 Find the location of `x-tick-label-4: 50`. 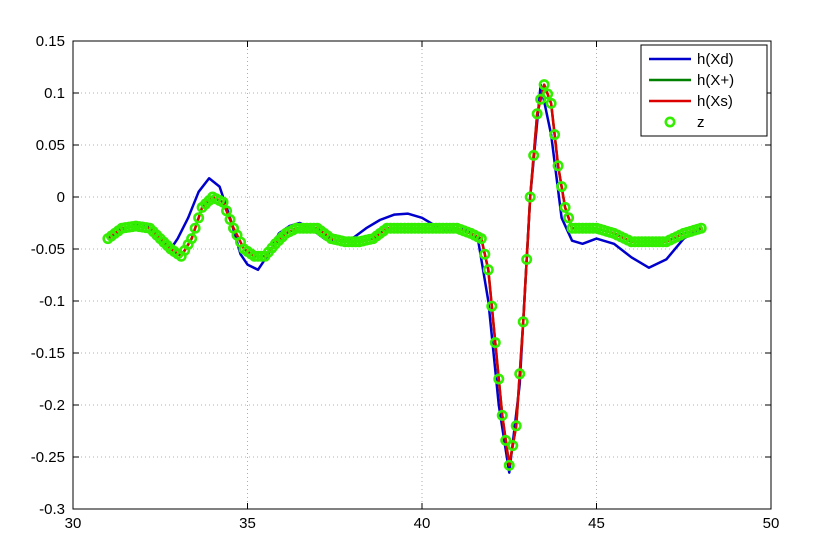

x-tick-label-4: 50 is located at coordinates (771, 523).